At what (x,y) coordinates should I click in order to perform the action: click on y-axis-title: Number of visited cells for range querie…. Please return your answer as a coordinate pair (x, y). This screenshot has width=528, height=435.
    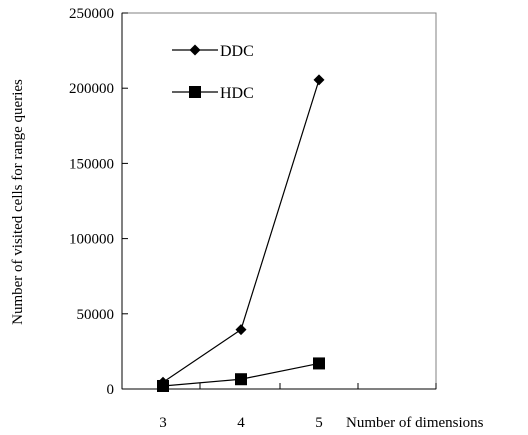
    Looking at the image, I should click on (18, 202).